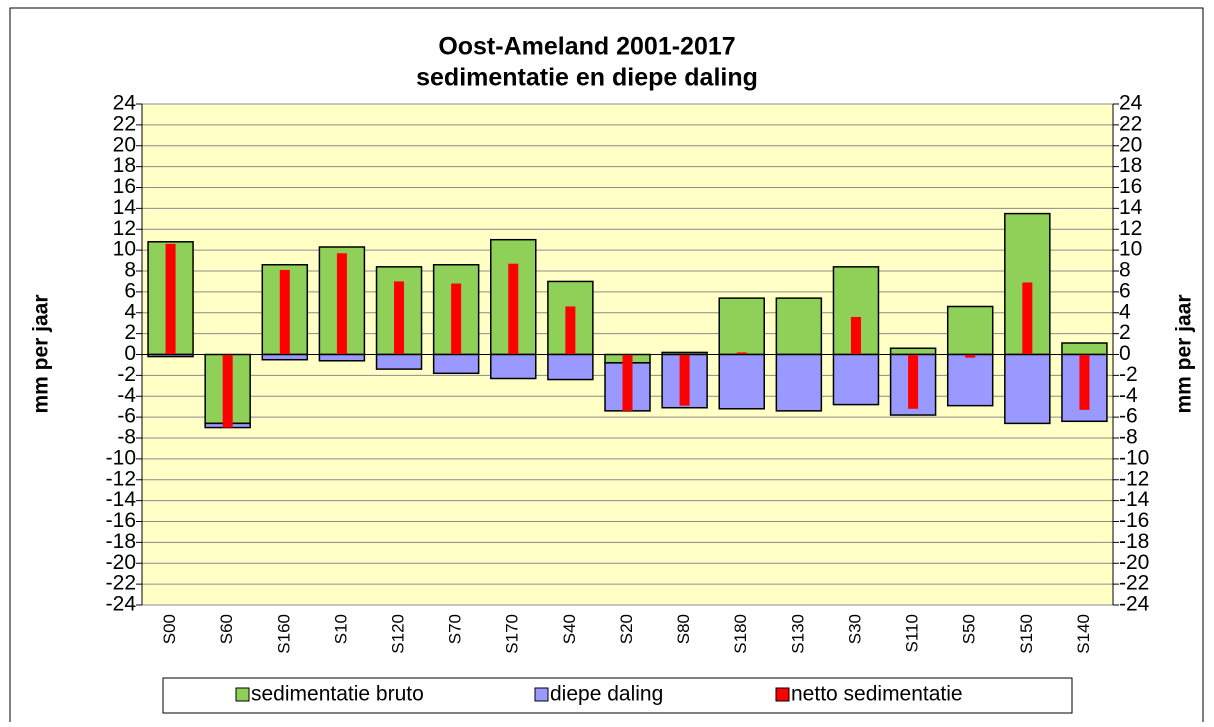 The image size is (1214, 727). I want to click on y2-tick-label: -22, so click(1134, 583).